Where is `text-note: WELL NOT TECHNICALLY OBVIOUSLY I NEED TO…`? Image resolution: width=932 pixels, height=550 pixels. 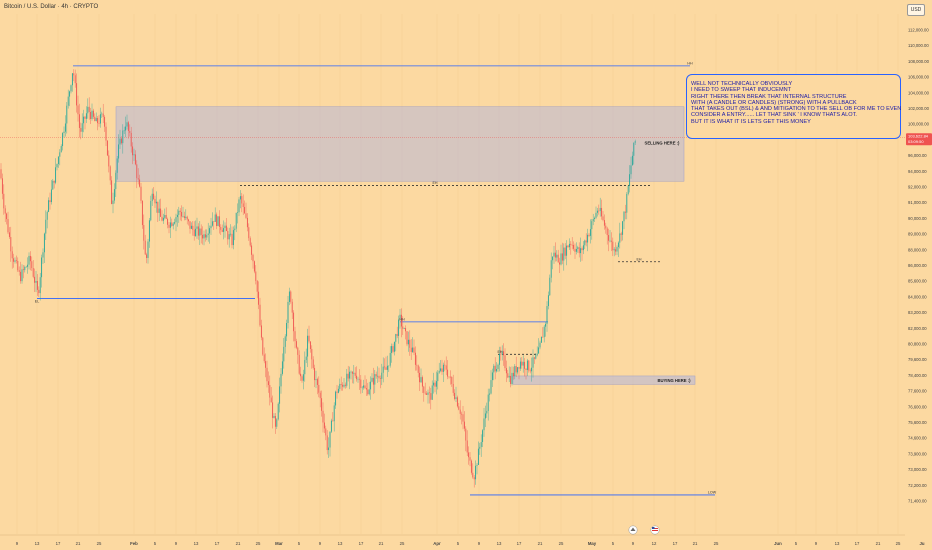 text-note: WELL NOT TECHNICALLY OBVIOUSLY I NEED TO… is located at coordinates (793, 106).